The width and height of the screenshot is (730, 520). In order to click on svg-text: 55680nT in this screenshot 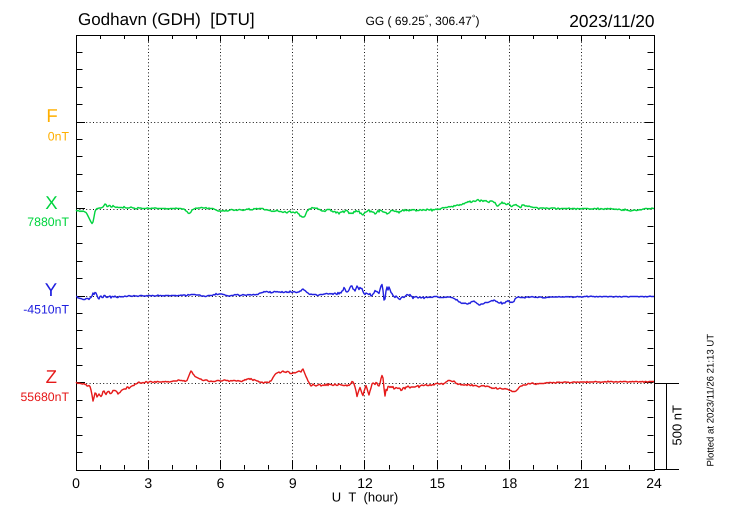, I will do `click(44, 397)`.